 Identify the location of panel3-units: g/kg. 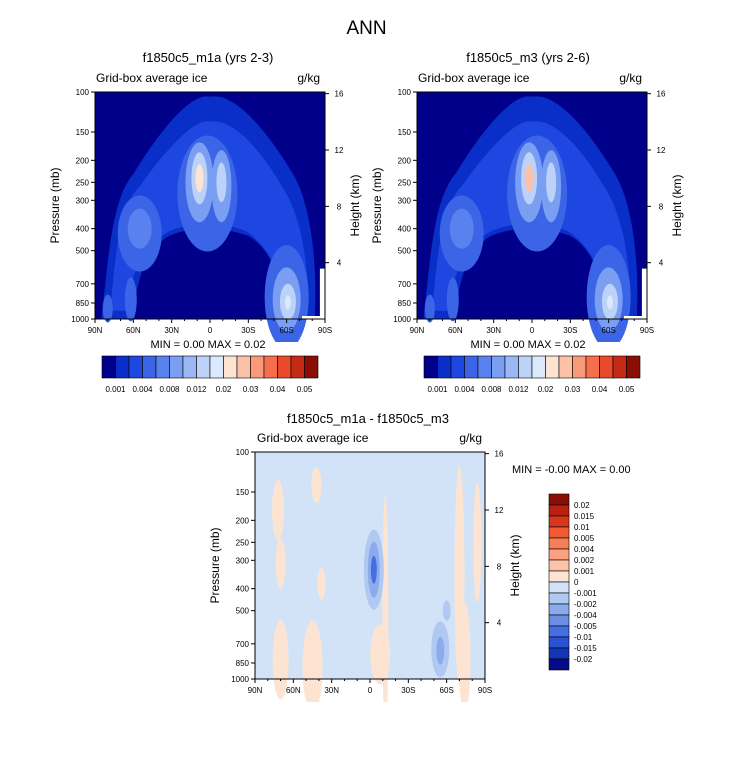
(470, 438).